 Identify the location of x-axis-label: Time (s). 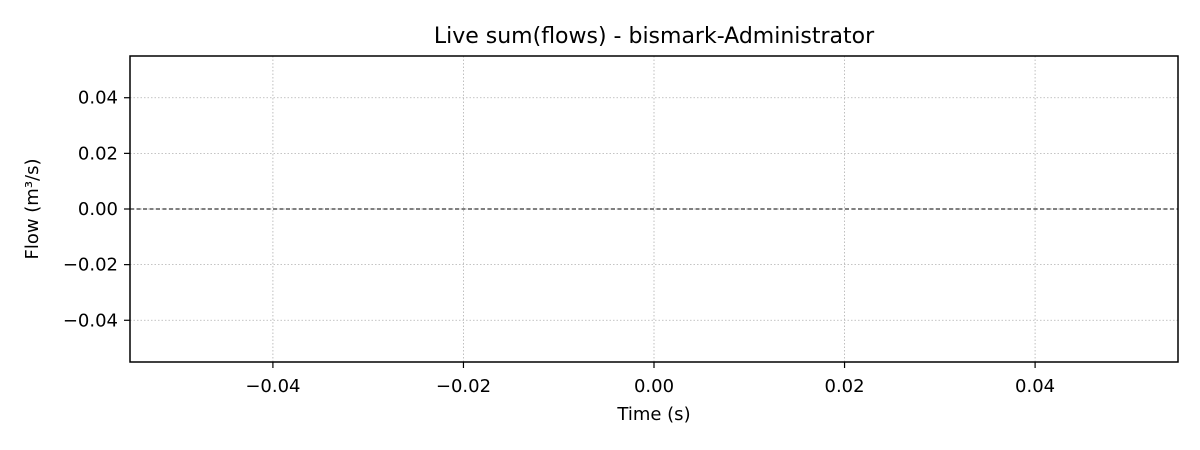
(653, 414).